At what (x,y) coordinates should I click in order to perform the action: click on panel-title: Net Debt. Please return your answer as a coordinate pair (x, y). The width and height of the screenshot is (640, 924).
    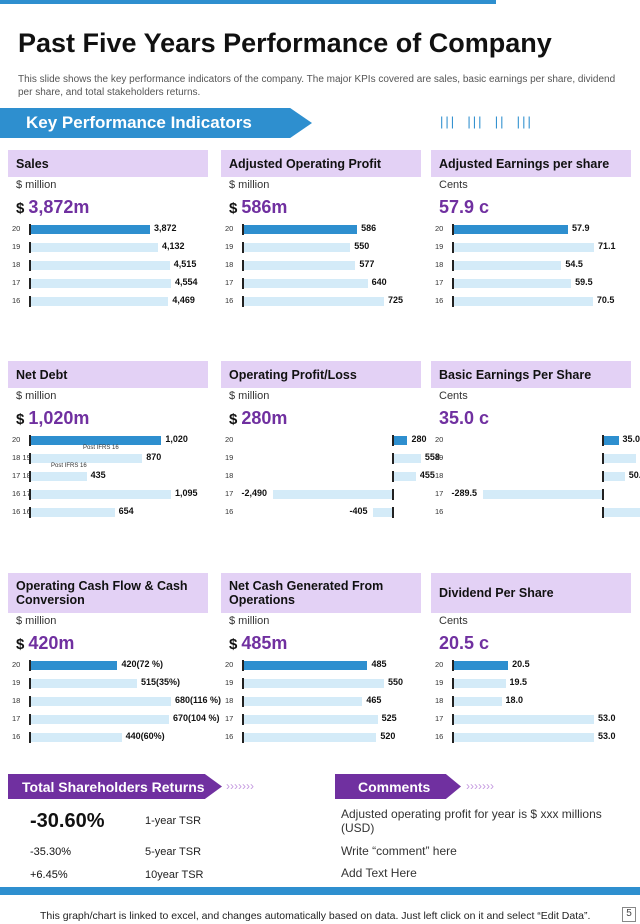
    Looking at the image, I should click on (42, 374).